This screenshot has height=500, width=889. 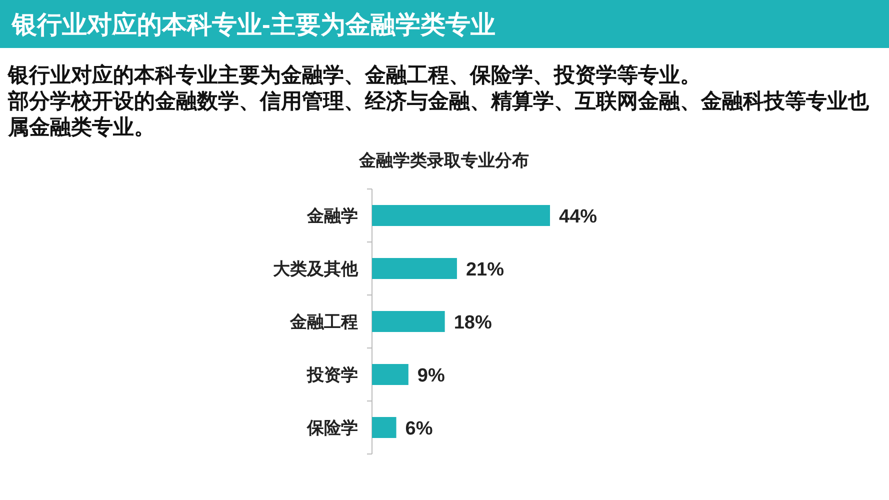 What do you see at coordinates (316, 269) in the screenshot?
I see `y-tick-label: 大类及其他` at bounding box center [316, 269].